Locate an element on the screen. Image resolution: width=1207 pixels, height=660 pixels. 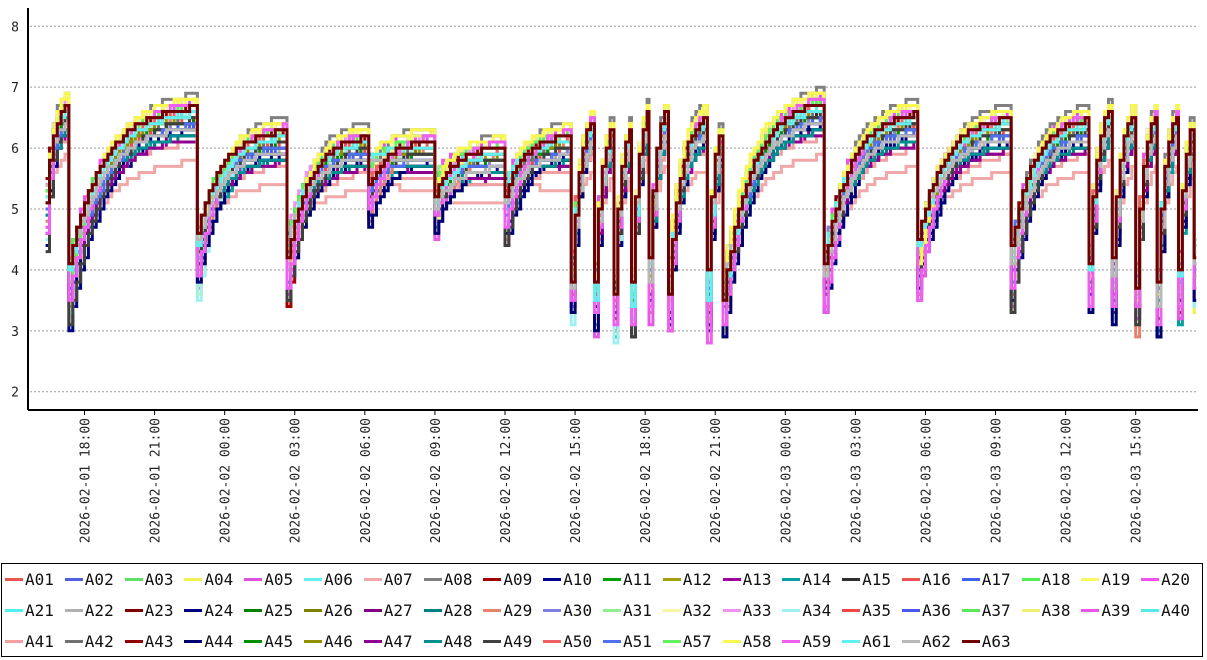
legend-item-a05: A05 is located at coordinates (274, 579).